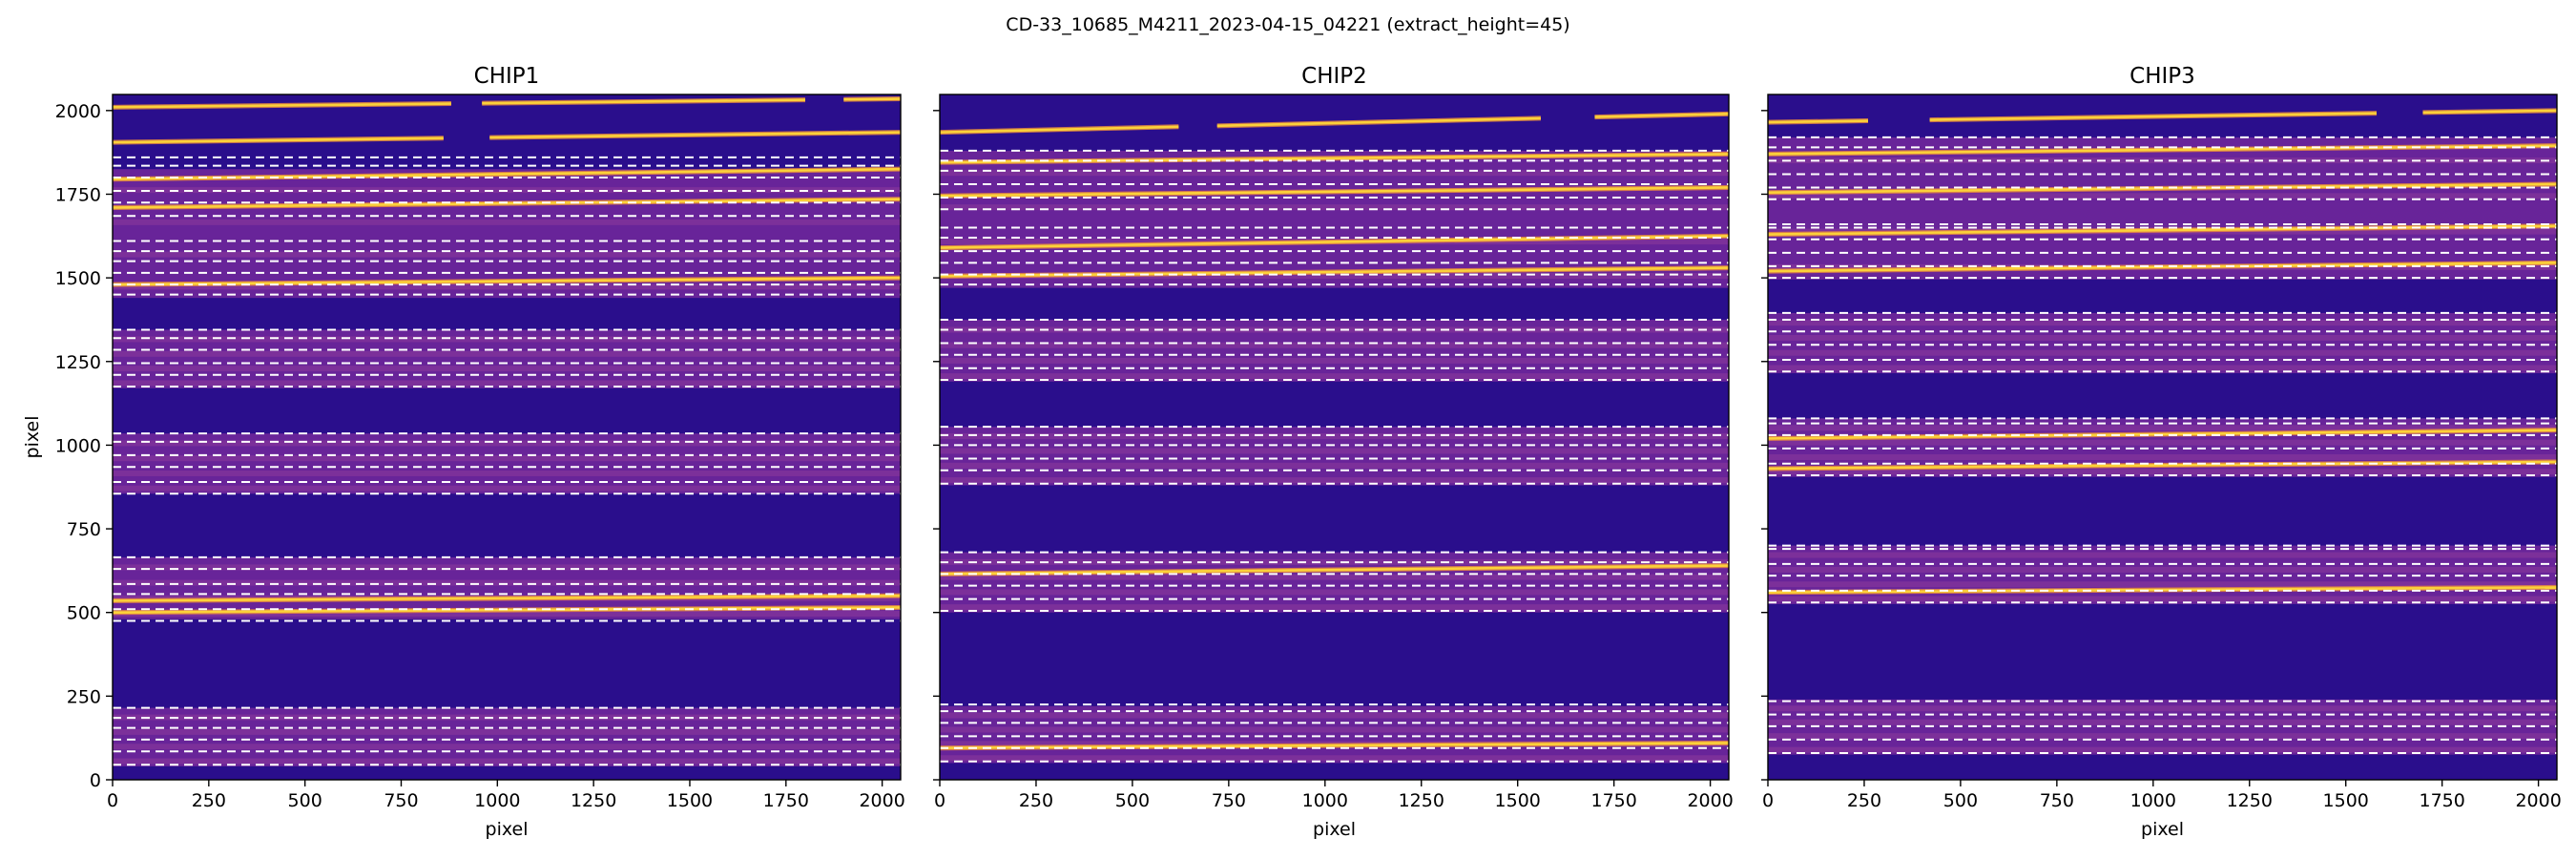  Describe the element at coordinates (507, 76) in the screenshot. I see `panel-title: CHIP1` at that location.